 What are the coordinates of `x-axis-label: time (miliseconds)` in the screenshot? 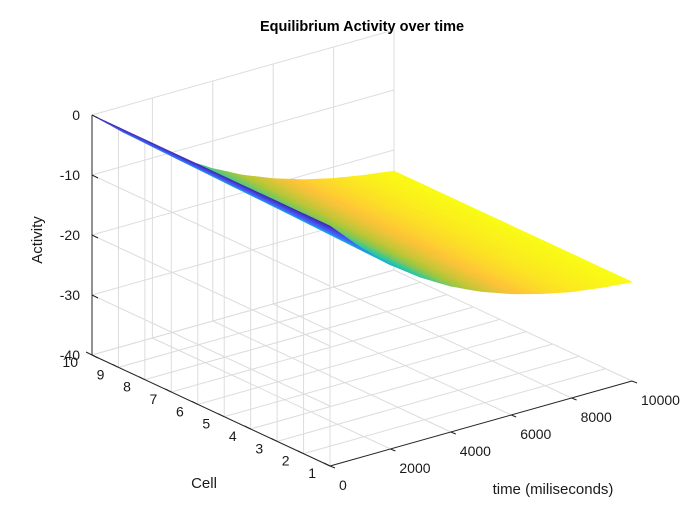 It's located at (553, 489).